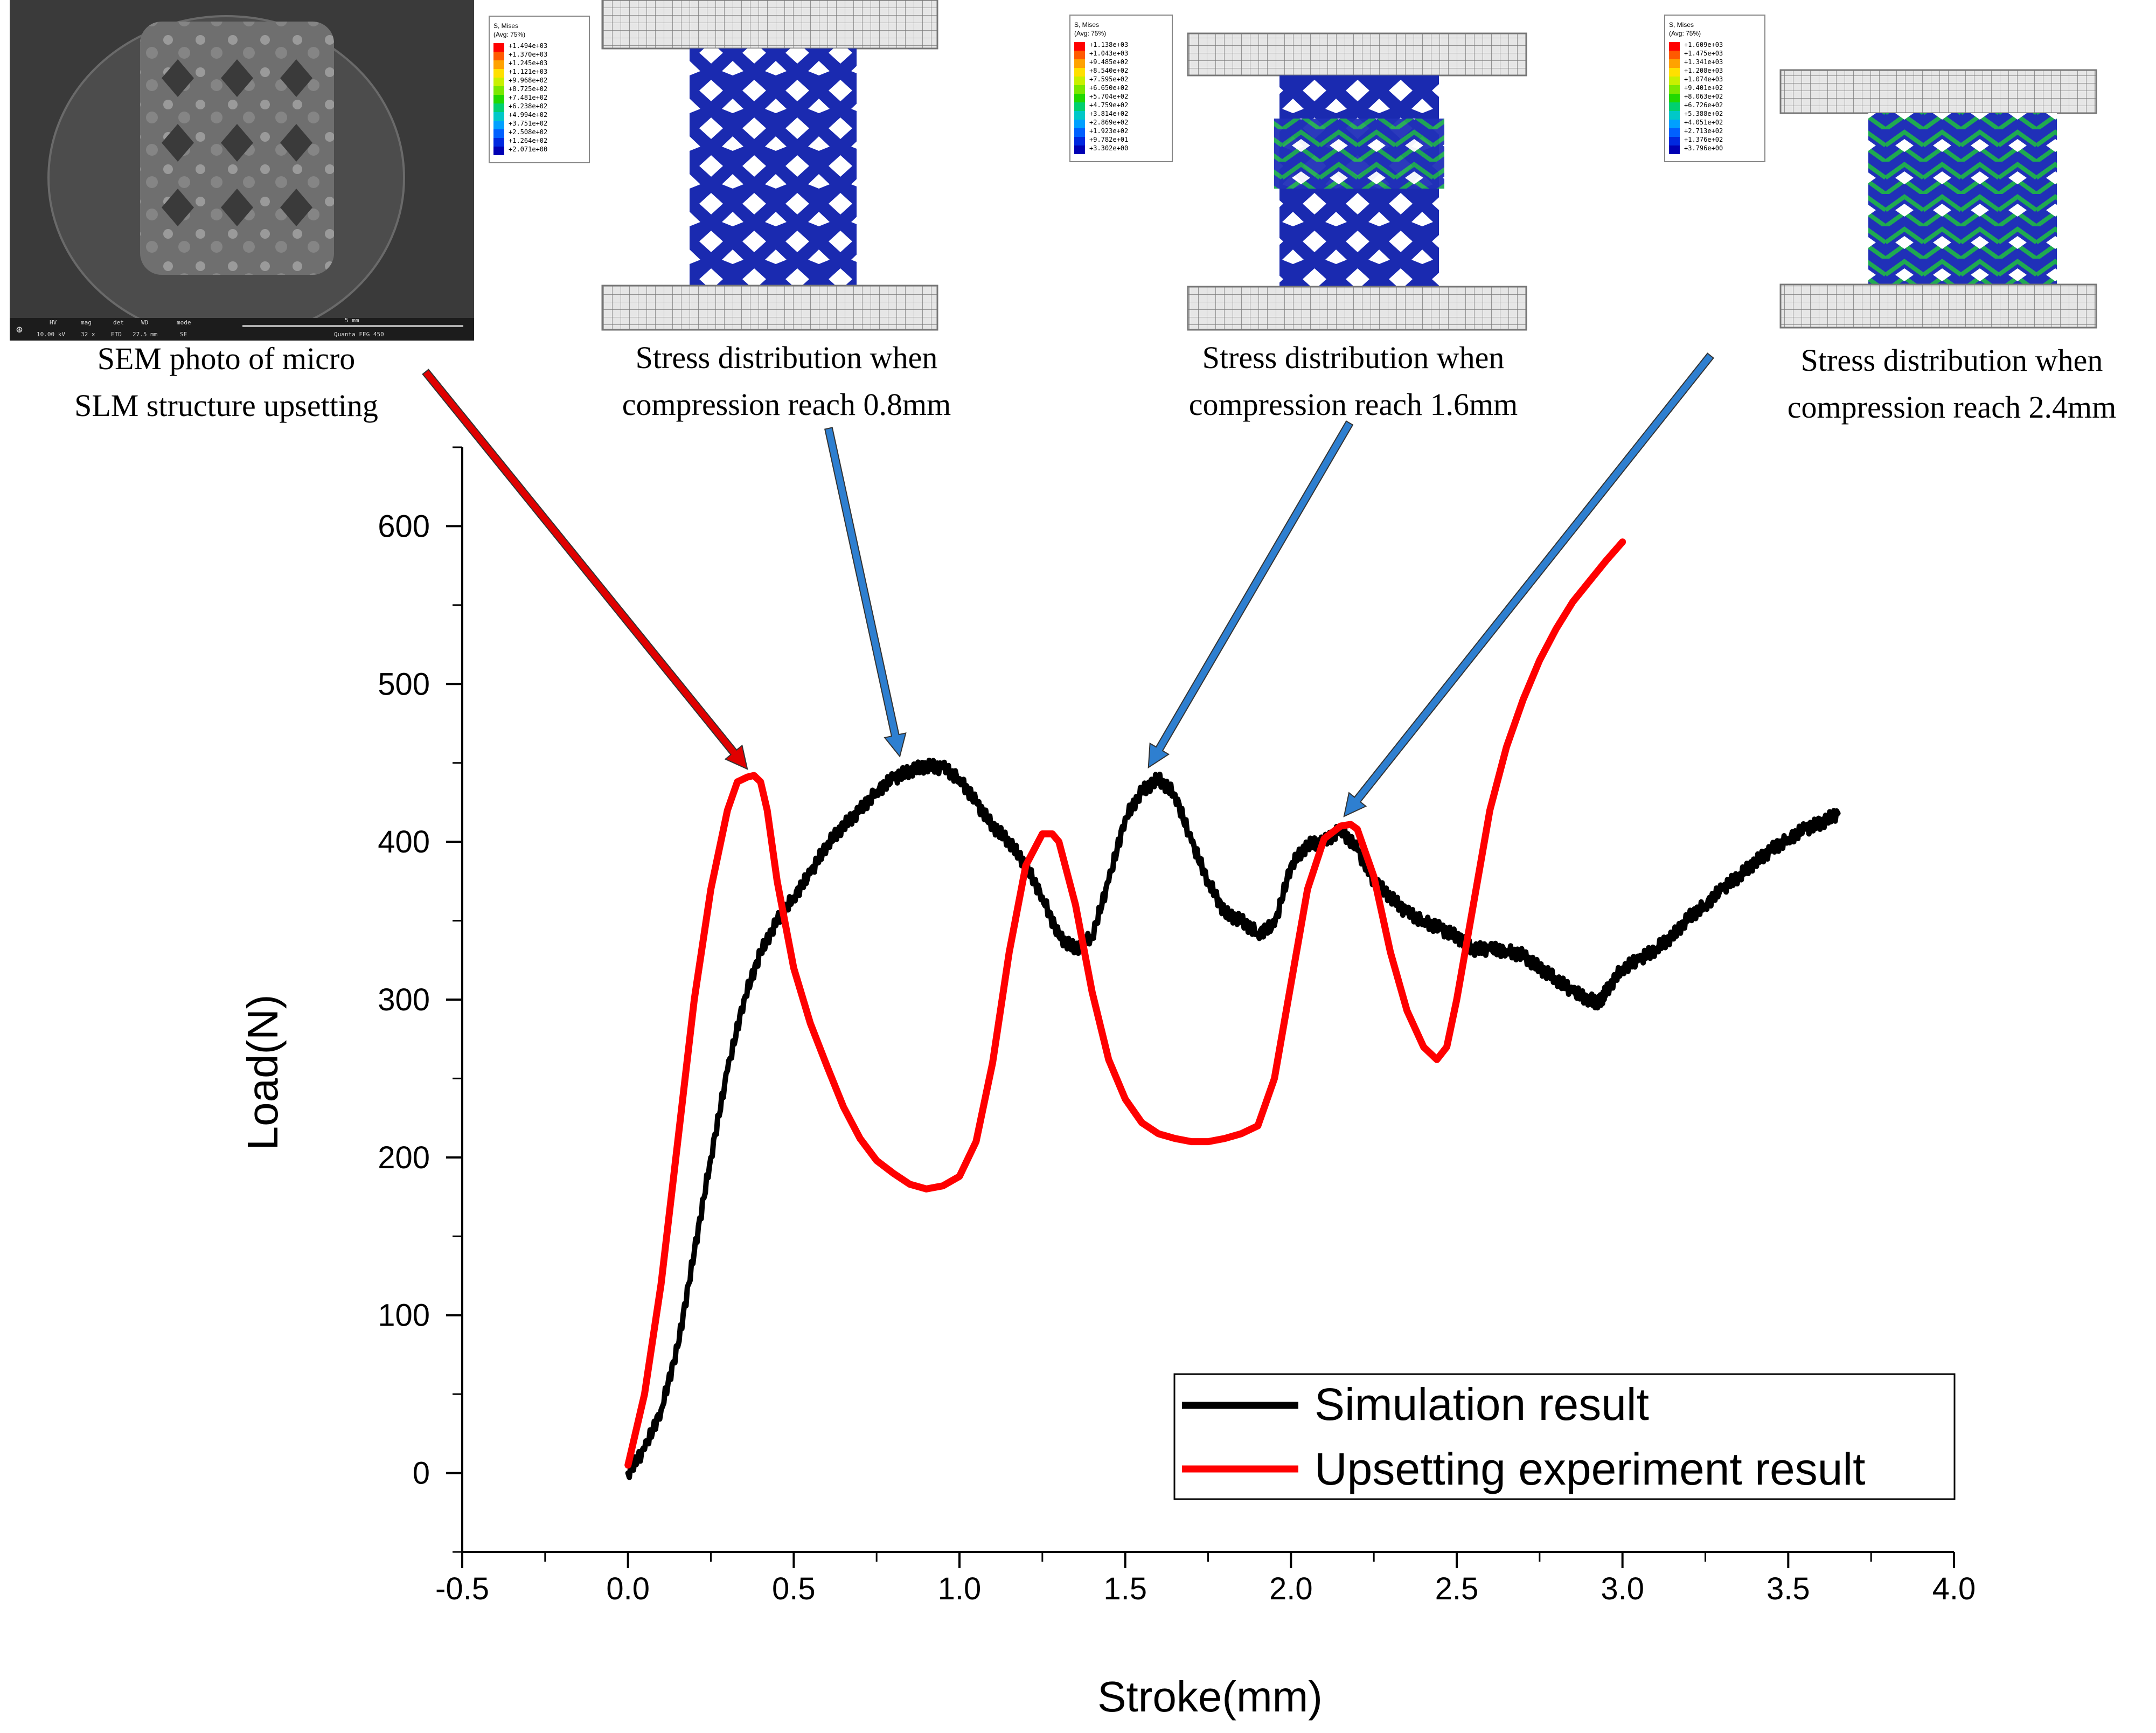  What do you see at coordinates (1359, 154) in the screenshot?
I see `lattice-stress-band` at bounding box center [1359, 154].